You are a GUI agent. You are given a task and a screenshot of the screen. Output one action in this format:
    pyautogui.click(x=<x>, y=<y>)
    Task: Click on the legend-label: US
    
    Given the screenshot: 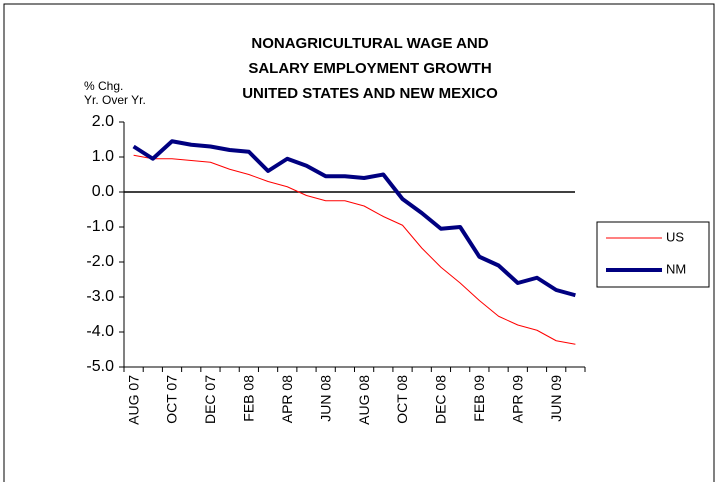 What is the action you would take?
    pyautogui.click(x=675, y=236)
    